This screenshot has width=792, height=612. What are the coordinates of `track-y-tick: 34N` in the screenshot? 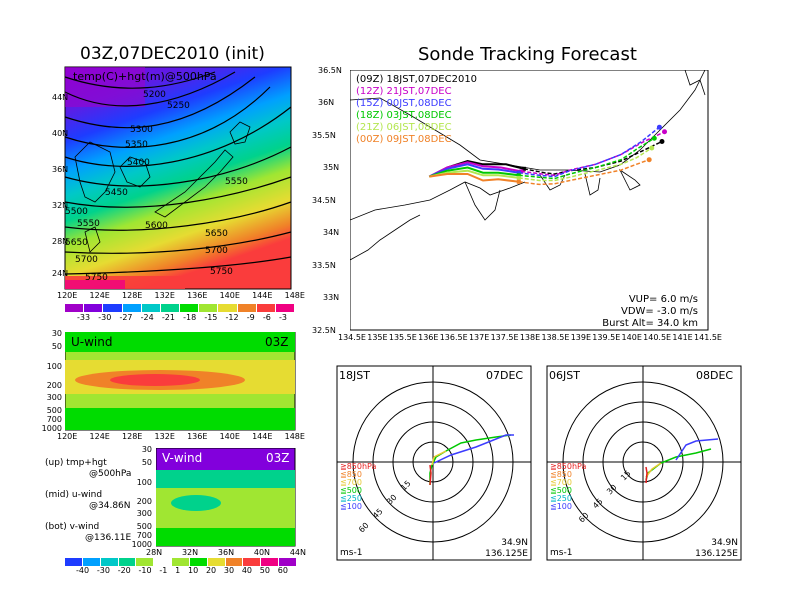 It's located at (331, 232).